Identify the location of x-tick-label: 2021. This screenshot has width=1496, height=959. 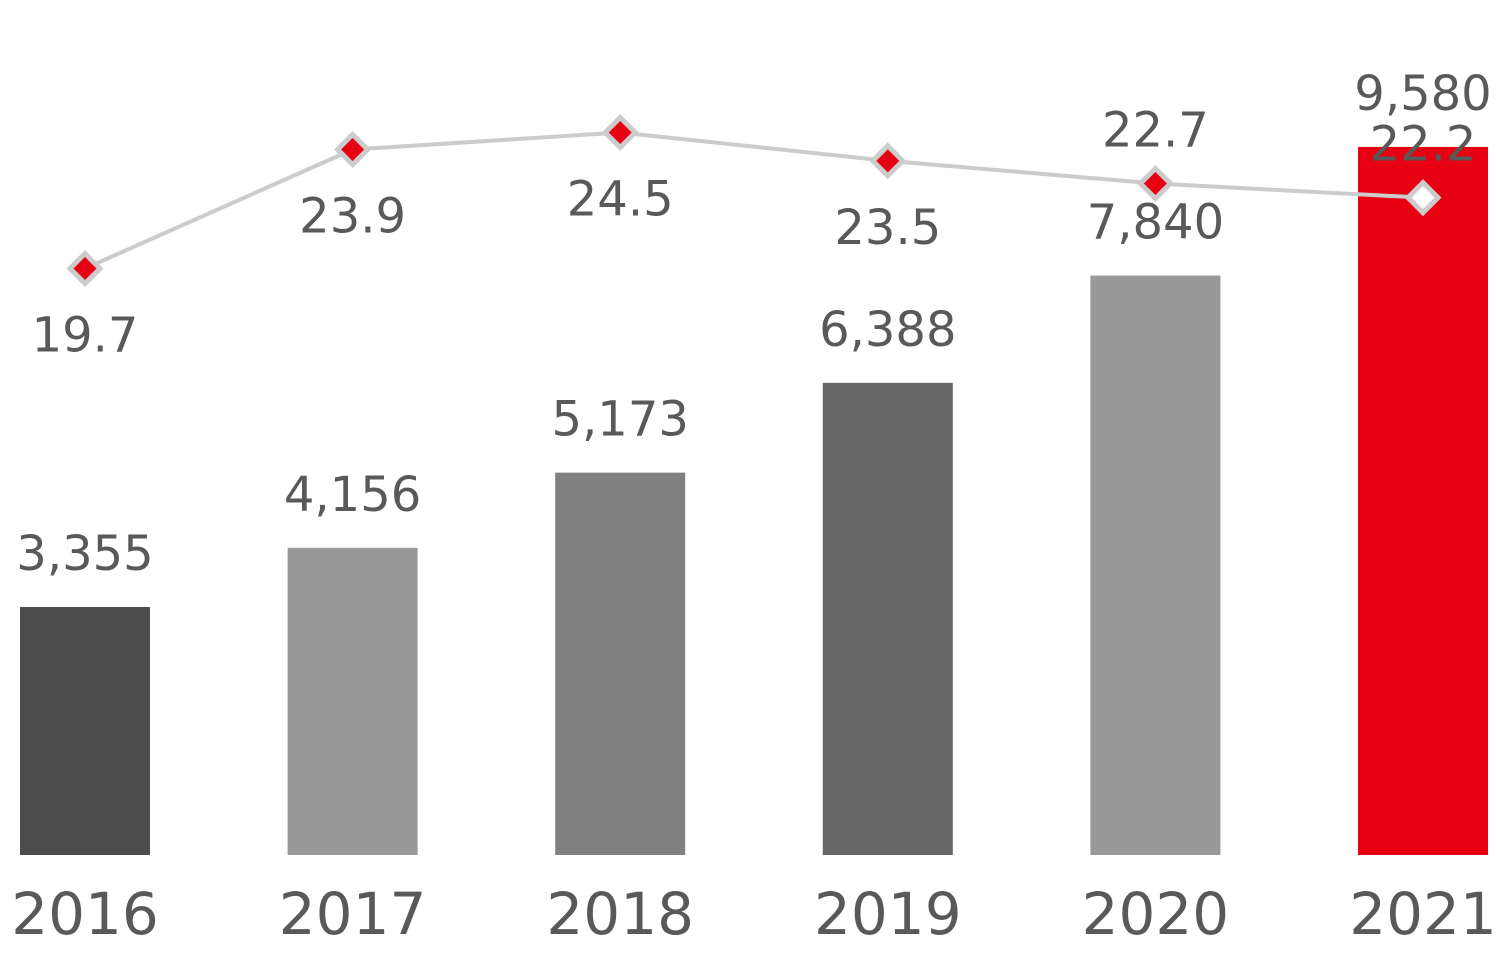
(1422, 914).